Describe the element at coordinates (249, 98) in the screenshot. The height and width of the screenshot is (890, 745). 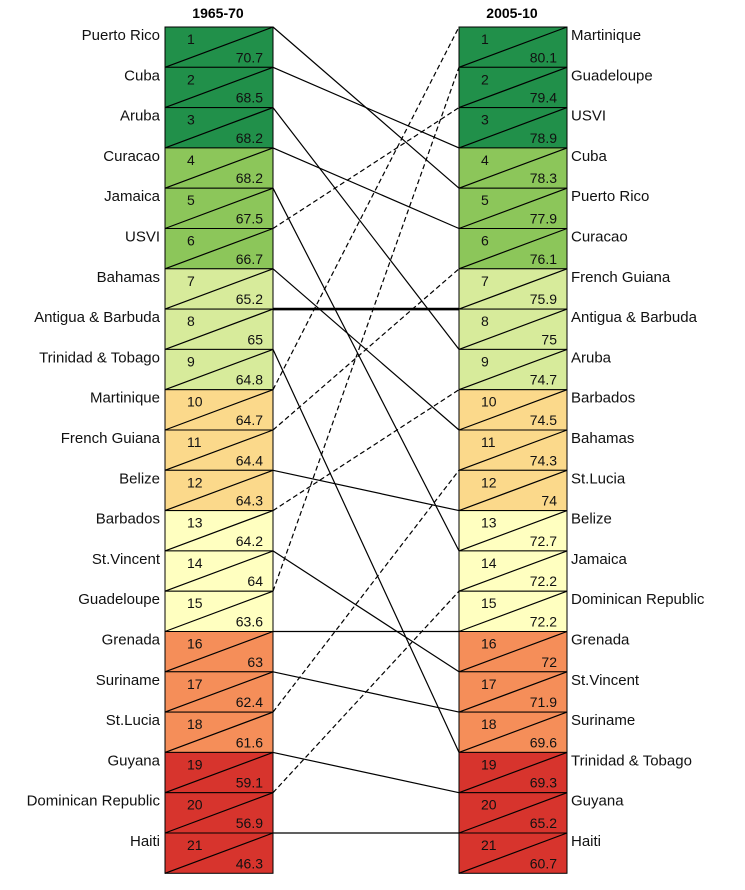
I see `value-label: 68.5` at that location.